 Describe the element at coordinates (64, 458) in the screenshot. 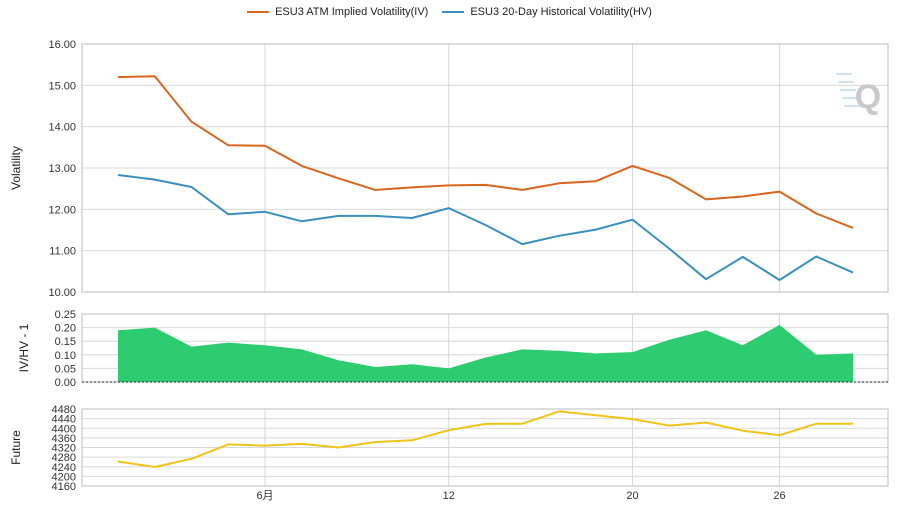

I see `y-tick-label: 4280` at that location.